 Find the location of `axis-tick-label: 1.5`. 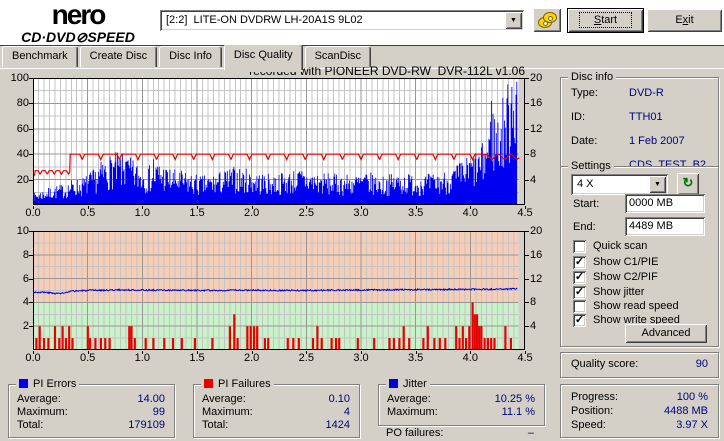

axis-tick-label: 1.5 is located at coordinates (197, 358).